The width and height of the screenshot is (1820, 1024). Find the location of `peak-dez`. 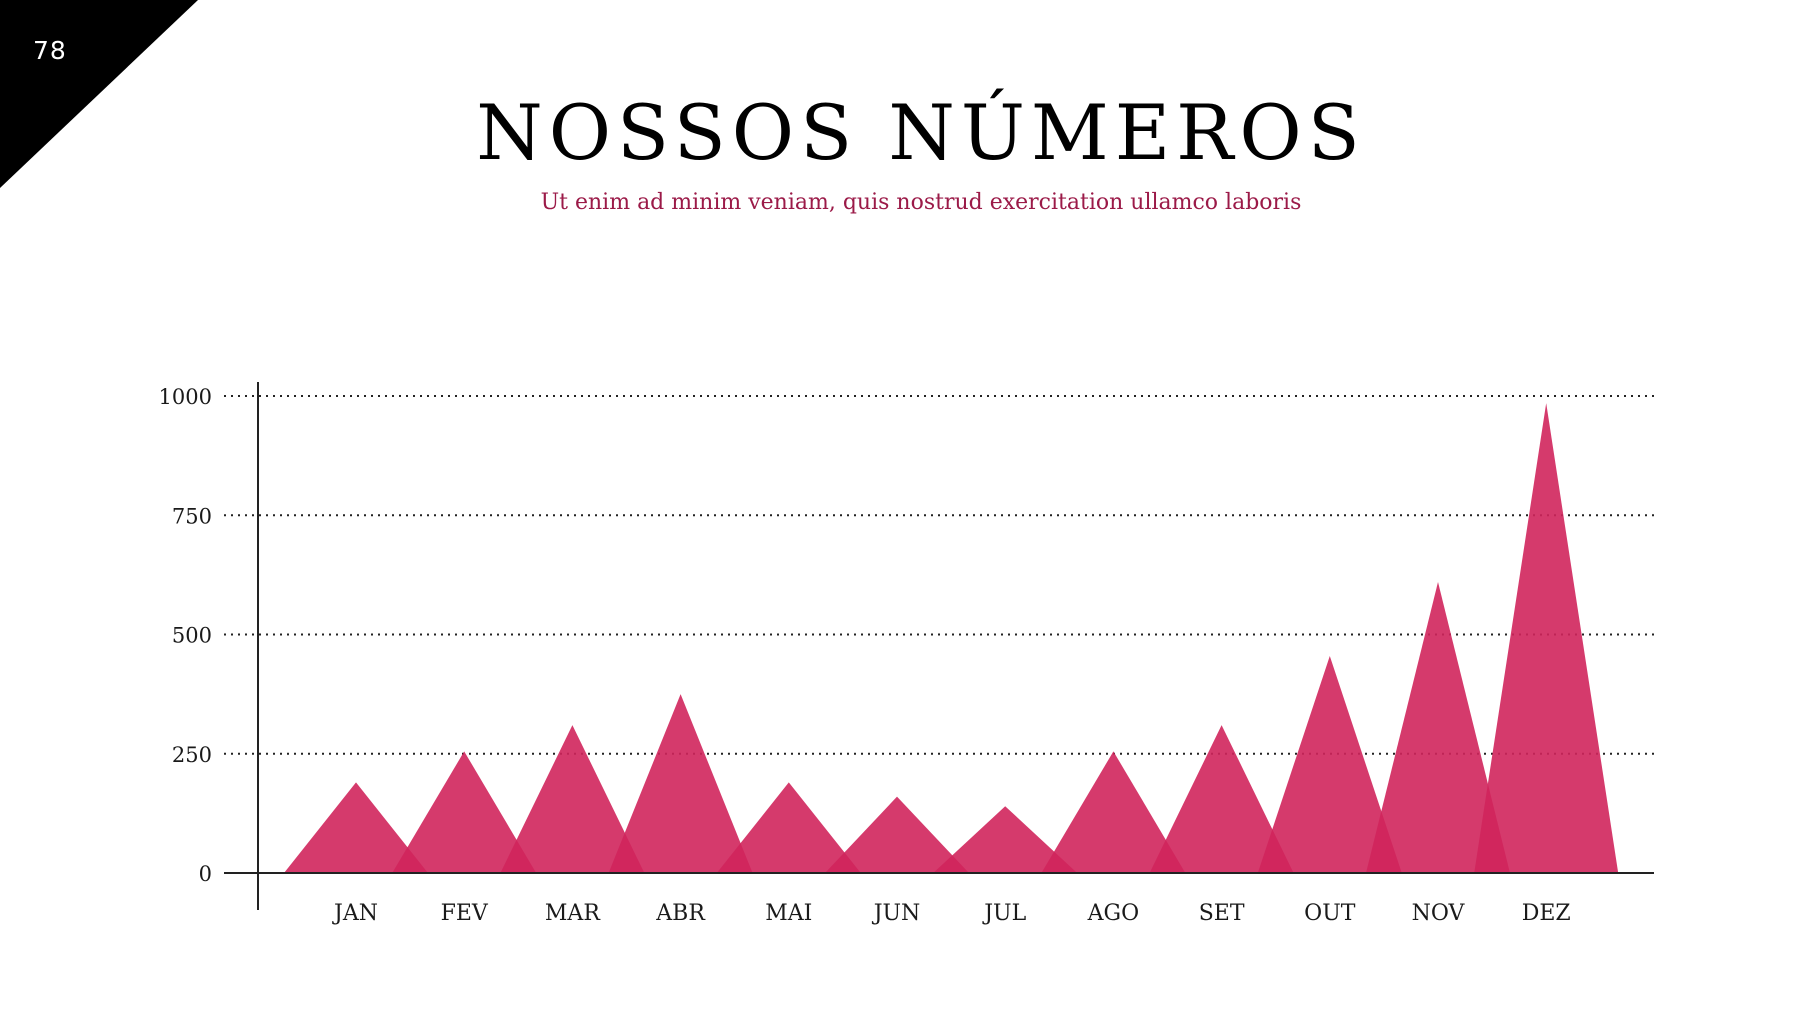

peak-dez is located at coordinates (1546, 638).